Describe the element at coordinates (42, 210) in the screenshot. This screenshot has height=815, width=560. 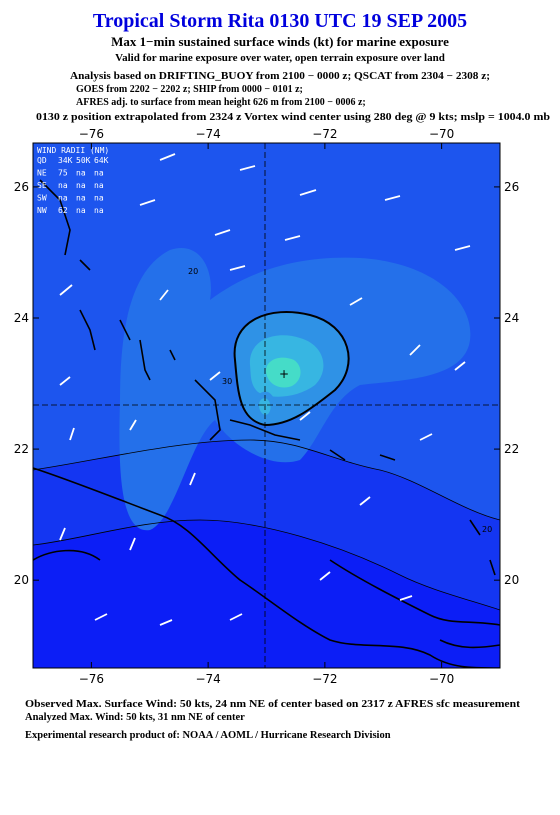
I see `radii-cell: NW` at that location.